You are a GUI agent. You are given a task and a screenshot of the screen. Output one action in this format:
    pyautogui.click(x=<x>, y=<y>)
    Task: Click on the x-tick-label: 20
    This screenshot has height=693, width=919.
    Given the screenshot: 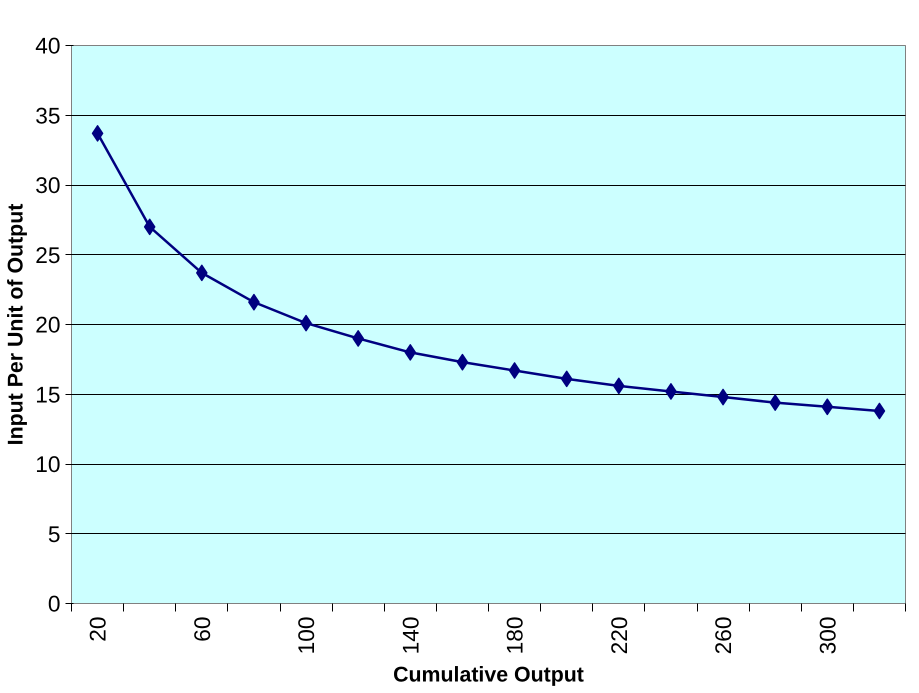 What is the action you would take?
    pyautogui.click(x=97, y=629)
    